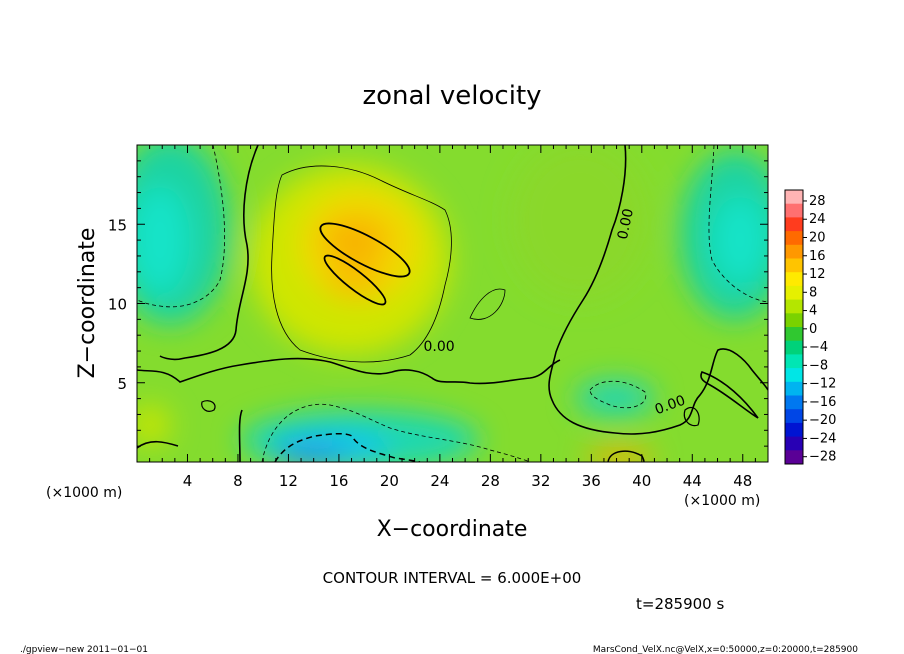 This screenshot has width=904, height=654. Describe the element at coordinates (822, 420) in the screenshot. I see `colorbar-label: −20` at that location.